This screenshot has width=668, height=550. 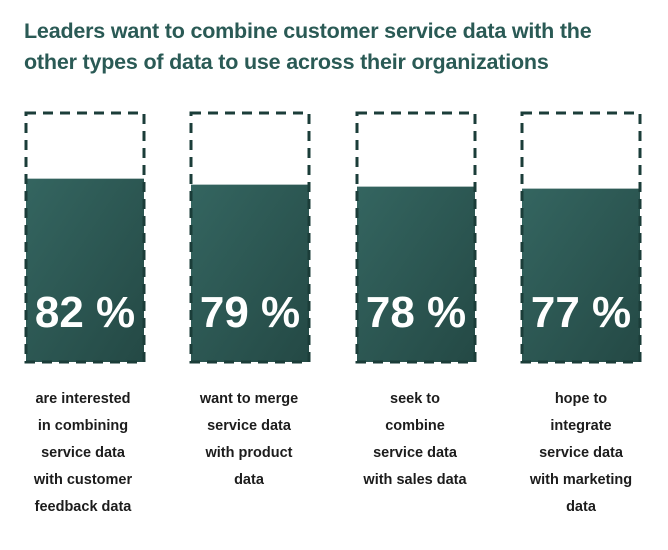 What do you see at coordinates (85, 312) in the screenshot?
I see `bar-value-label-1: 82 %` at bounding box center [85, 312].